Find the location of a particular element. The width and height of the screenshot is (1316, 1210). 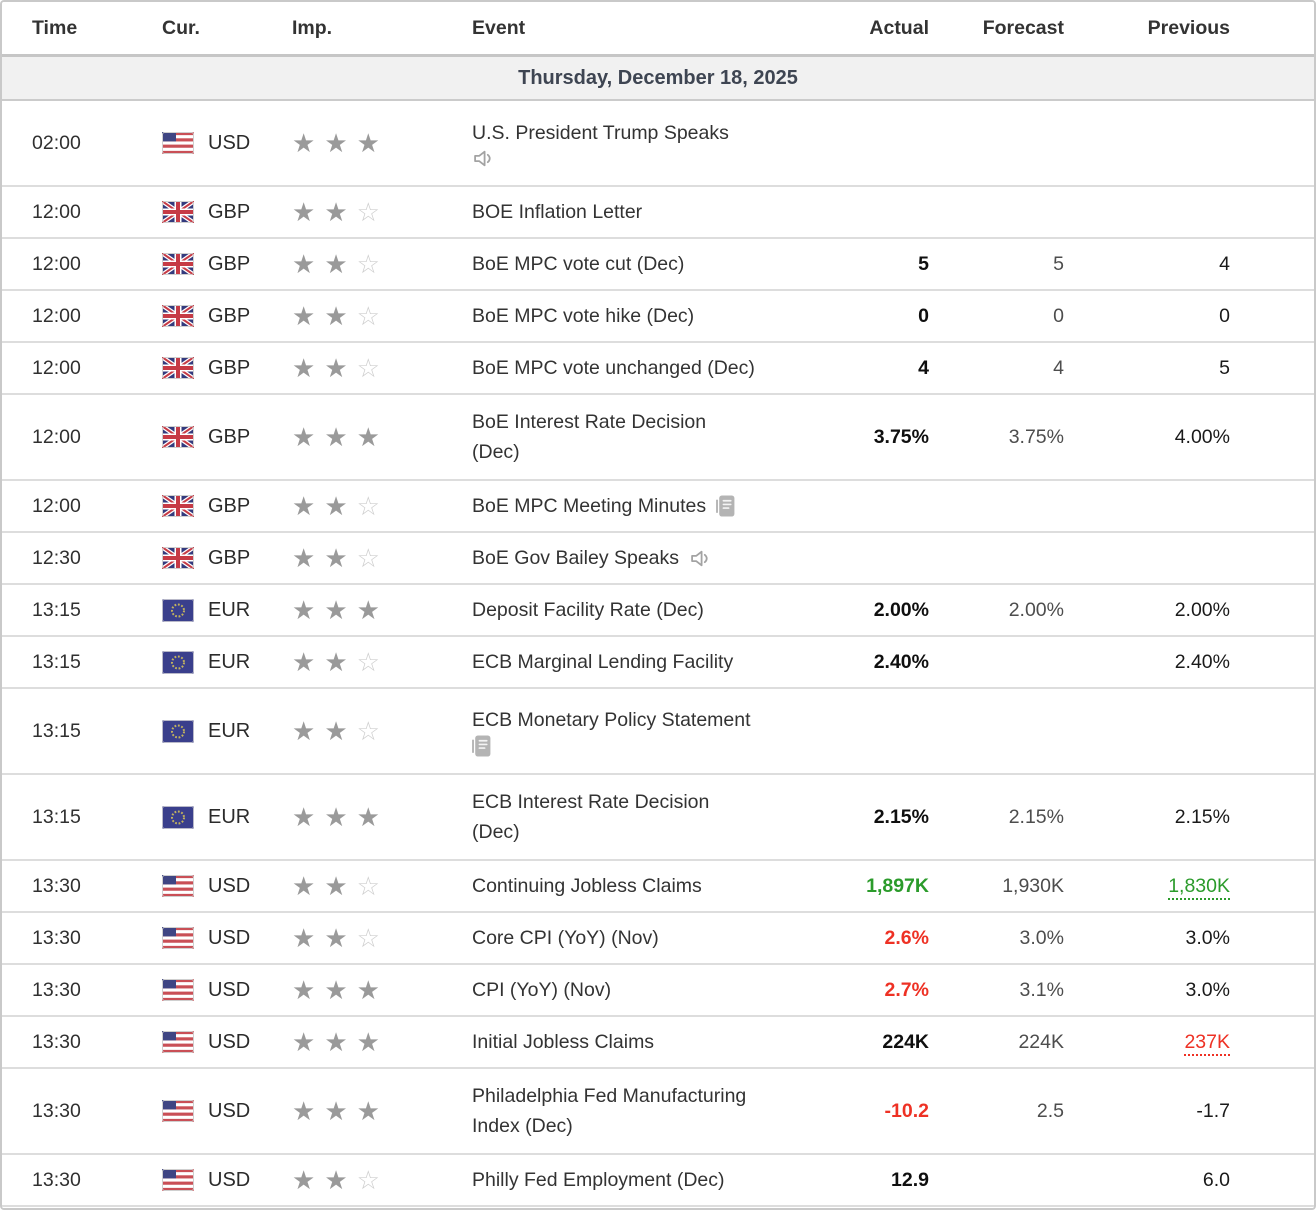

previous-value: 1,830K is located at coordinates (1199, 887).